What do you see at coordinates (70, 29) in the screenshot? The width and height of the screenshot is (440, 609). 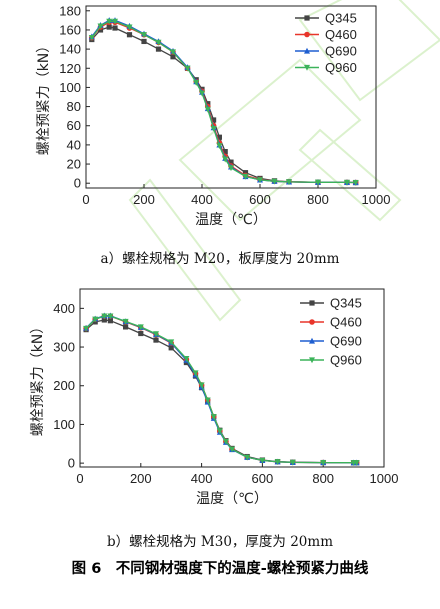 I see `y-tick-label: 160` at bounding box center [70, 29].